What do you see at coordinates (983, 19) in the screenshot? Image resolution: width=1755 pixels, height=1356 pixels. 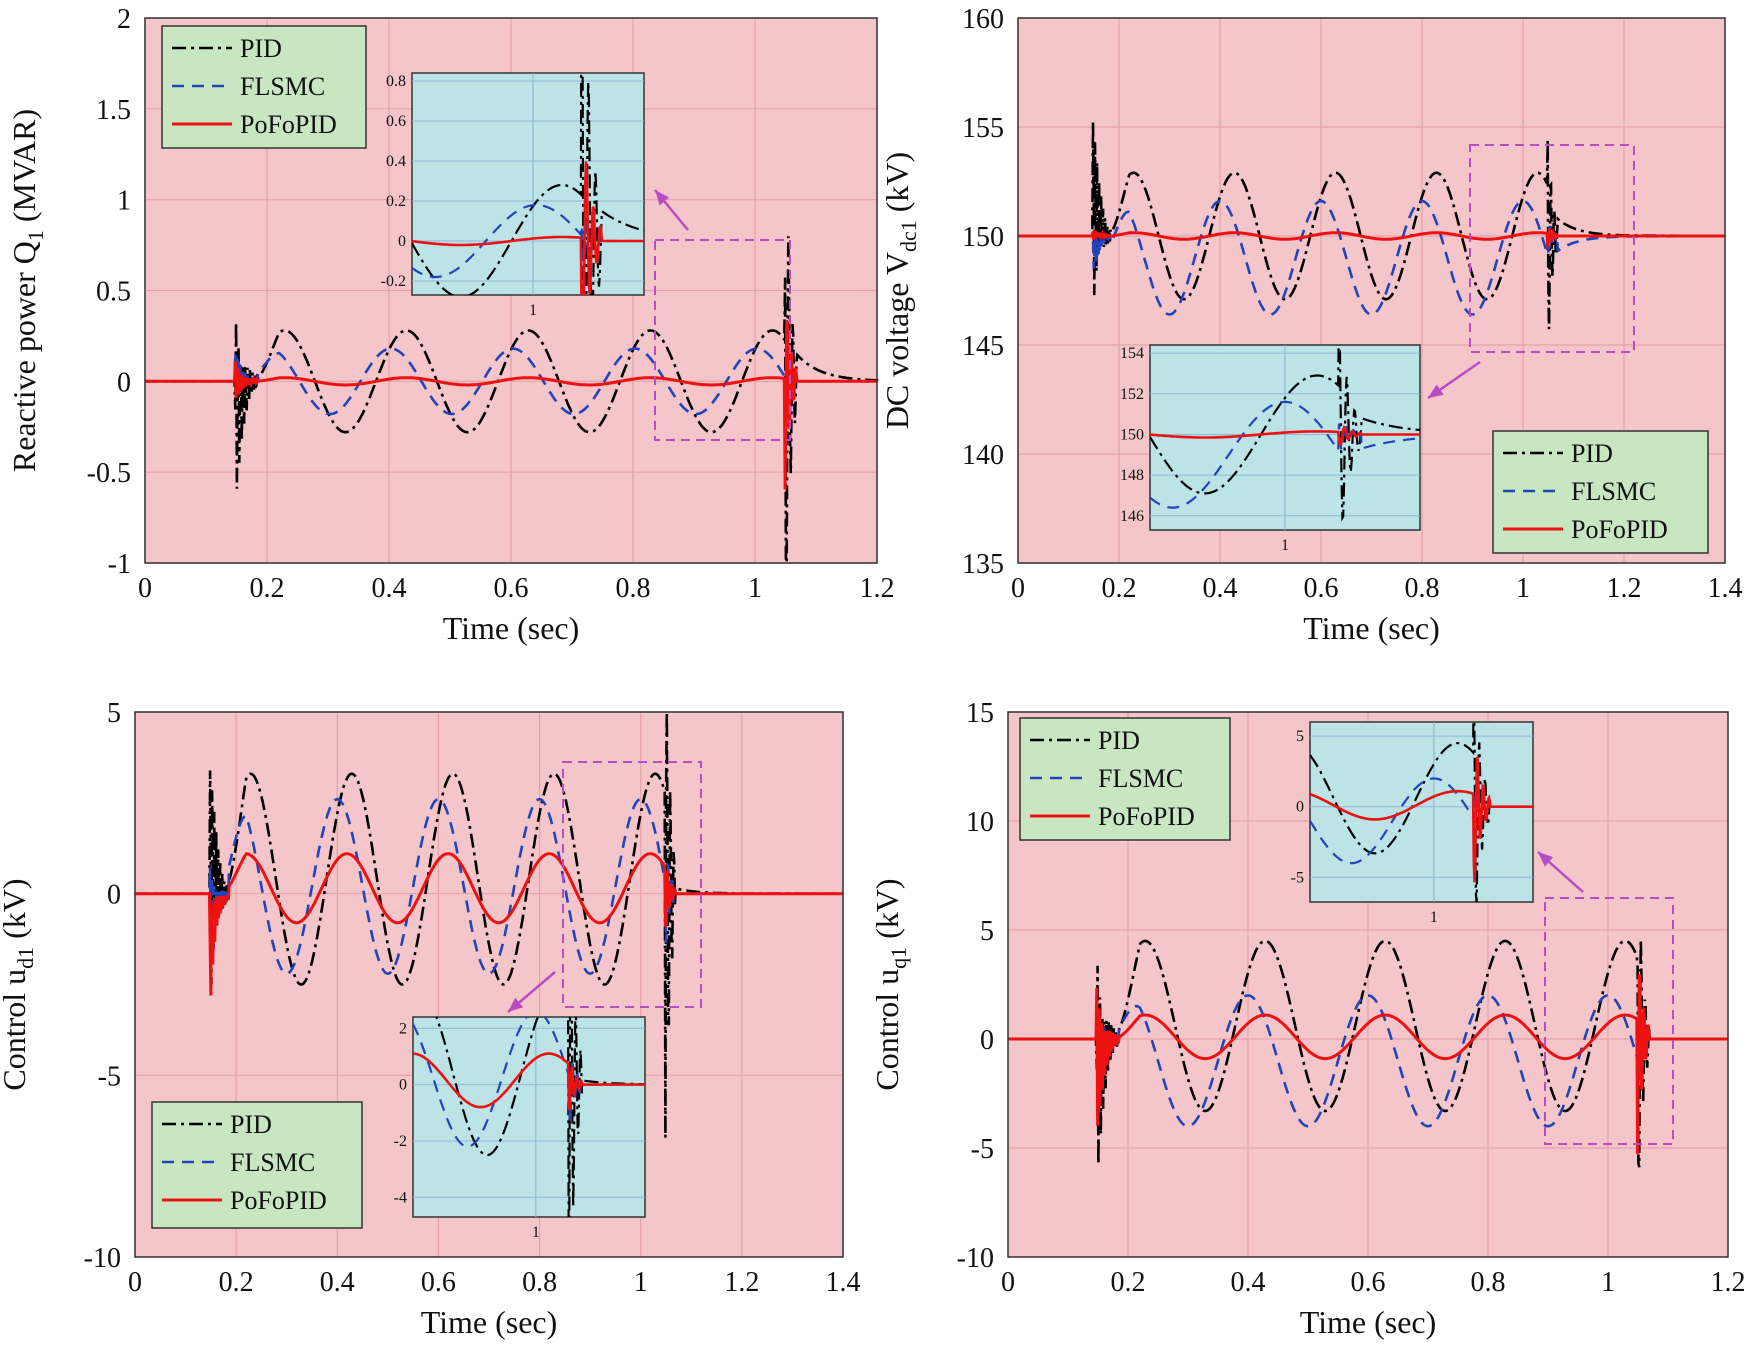 I see `y-tick-label: 160` at bounding box center [983, 19].